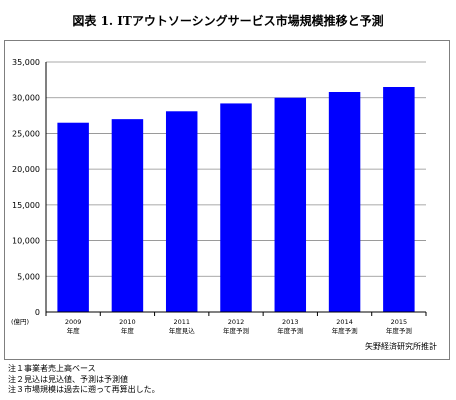 The height and width of the screenshot is (400, 456). What do you see at coordinates (182, 330) in the screenshot?
I see `x-tick-label-suffix: 年度見込` at bounding box center [182, 330].